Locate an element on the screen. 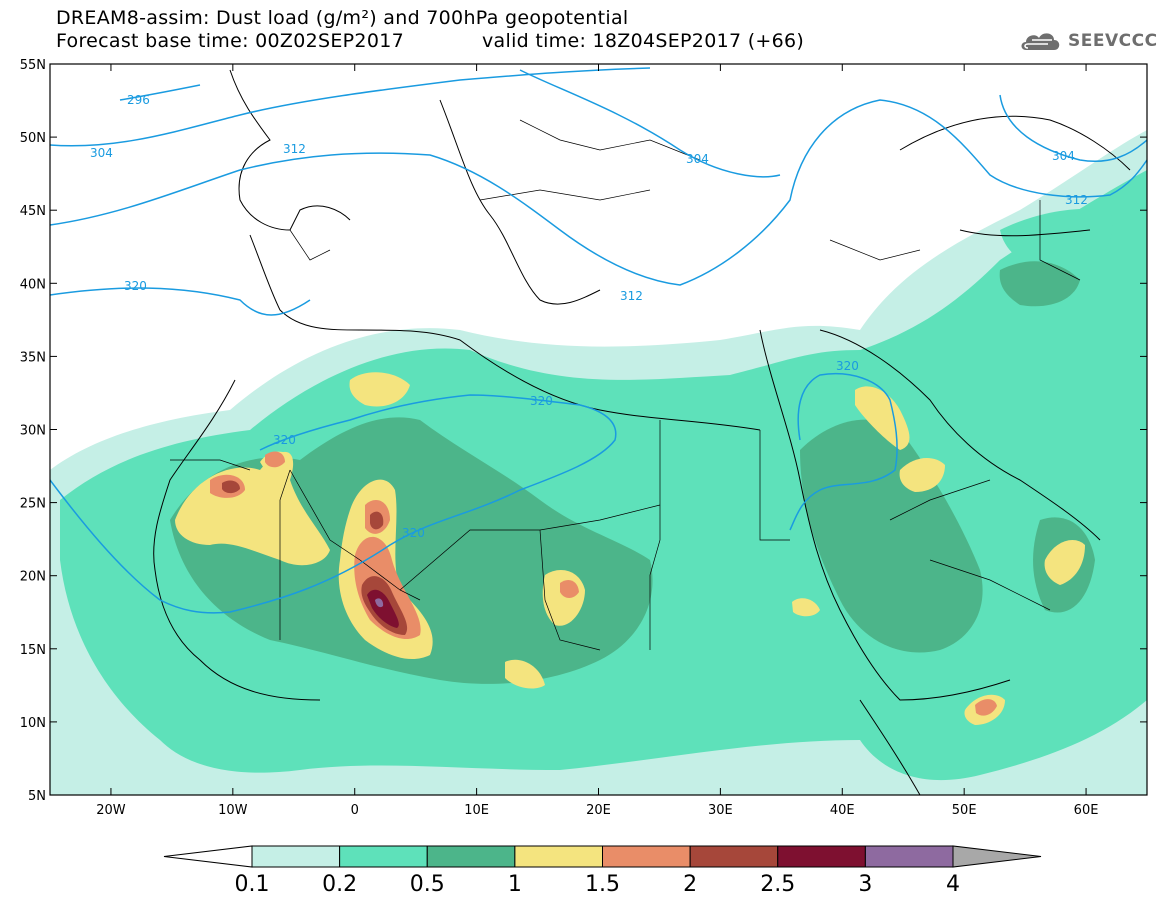  colorbar-label: 0.2 is located at coordinates (339, 884).